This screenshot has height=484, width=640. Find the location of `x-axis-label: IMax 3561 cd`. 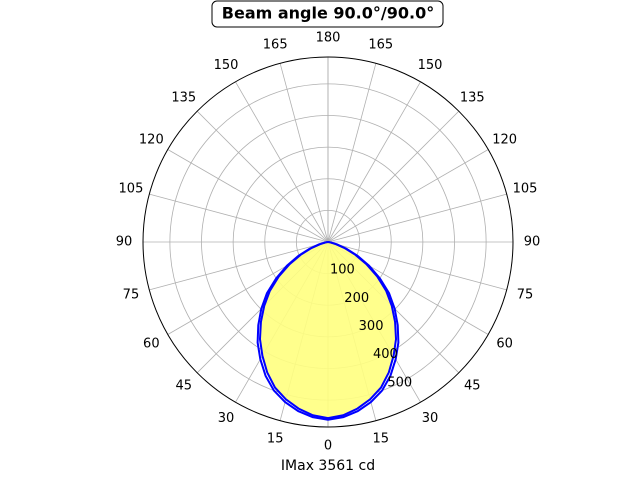

x-axis-label: IMax 3561 cd is located at coordinates (328, 466).